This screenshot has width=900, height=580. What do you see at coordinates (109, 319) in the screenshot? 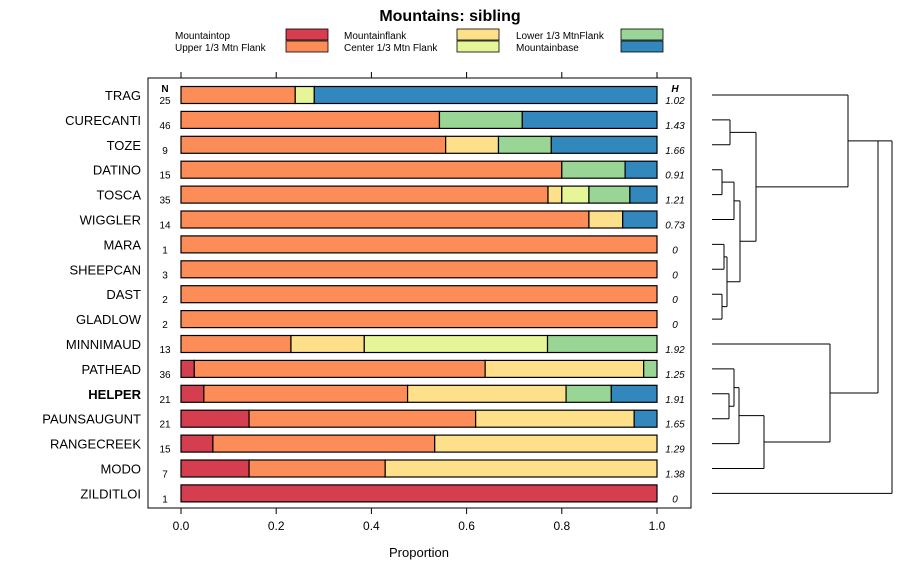
I see `category-label: GLADLOW` at bounding box center [109, 319].